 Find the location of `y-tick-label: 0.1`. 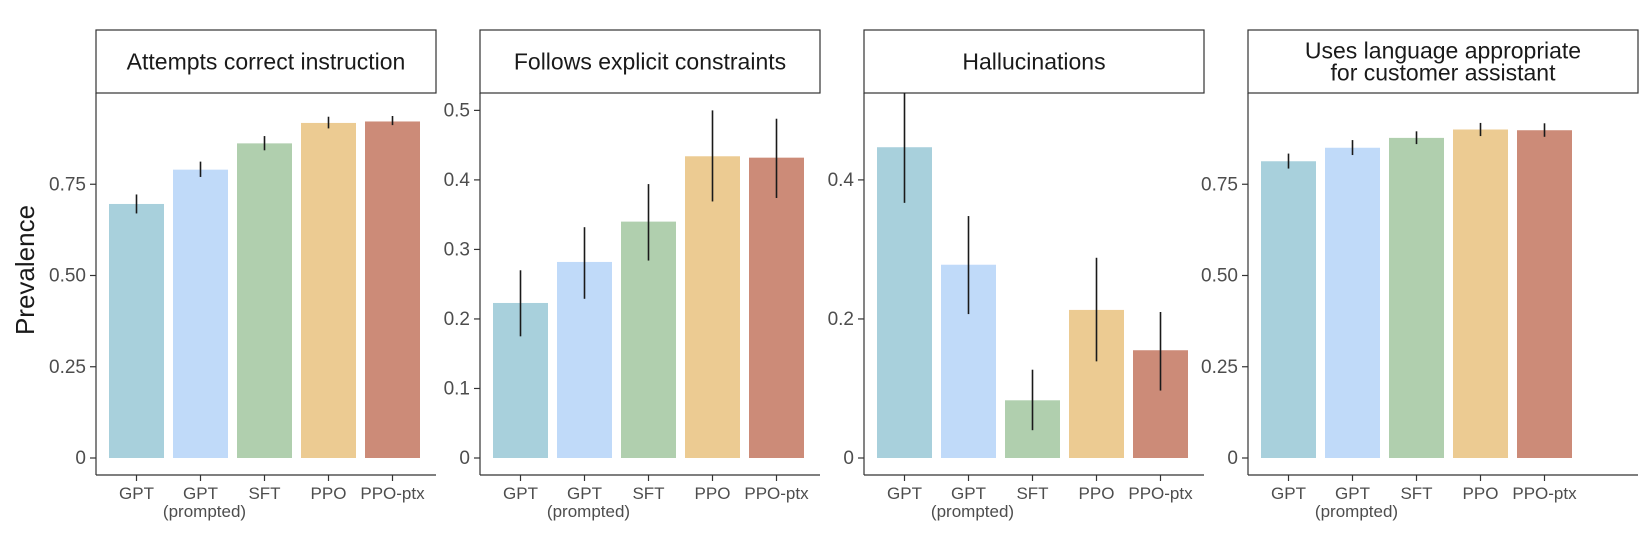

y-tick-label: 0.1 is located at coordinates (457, 388).